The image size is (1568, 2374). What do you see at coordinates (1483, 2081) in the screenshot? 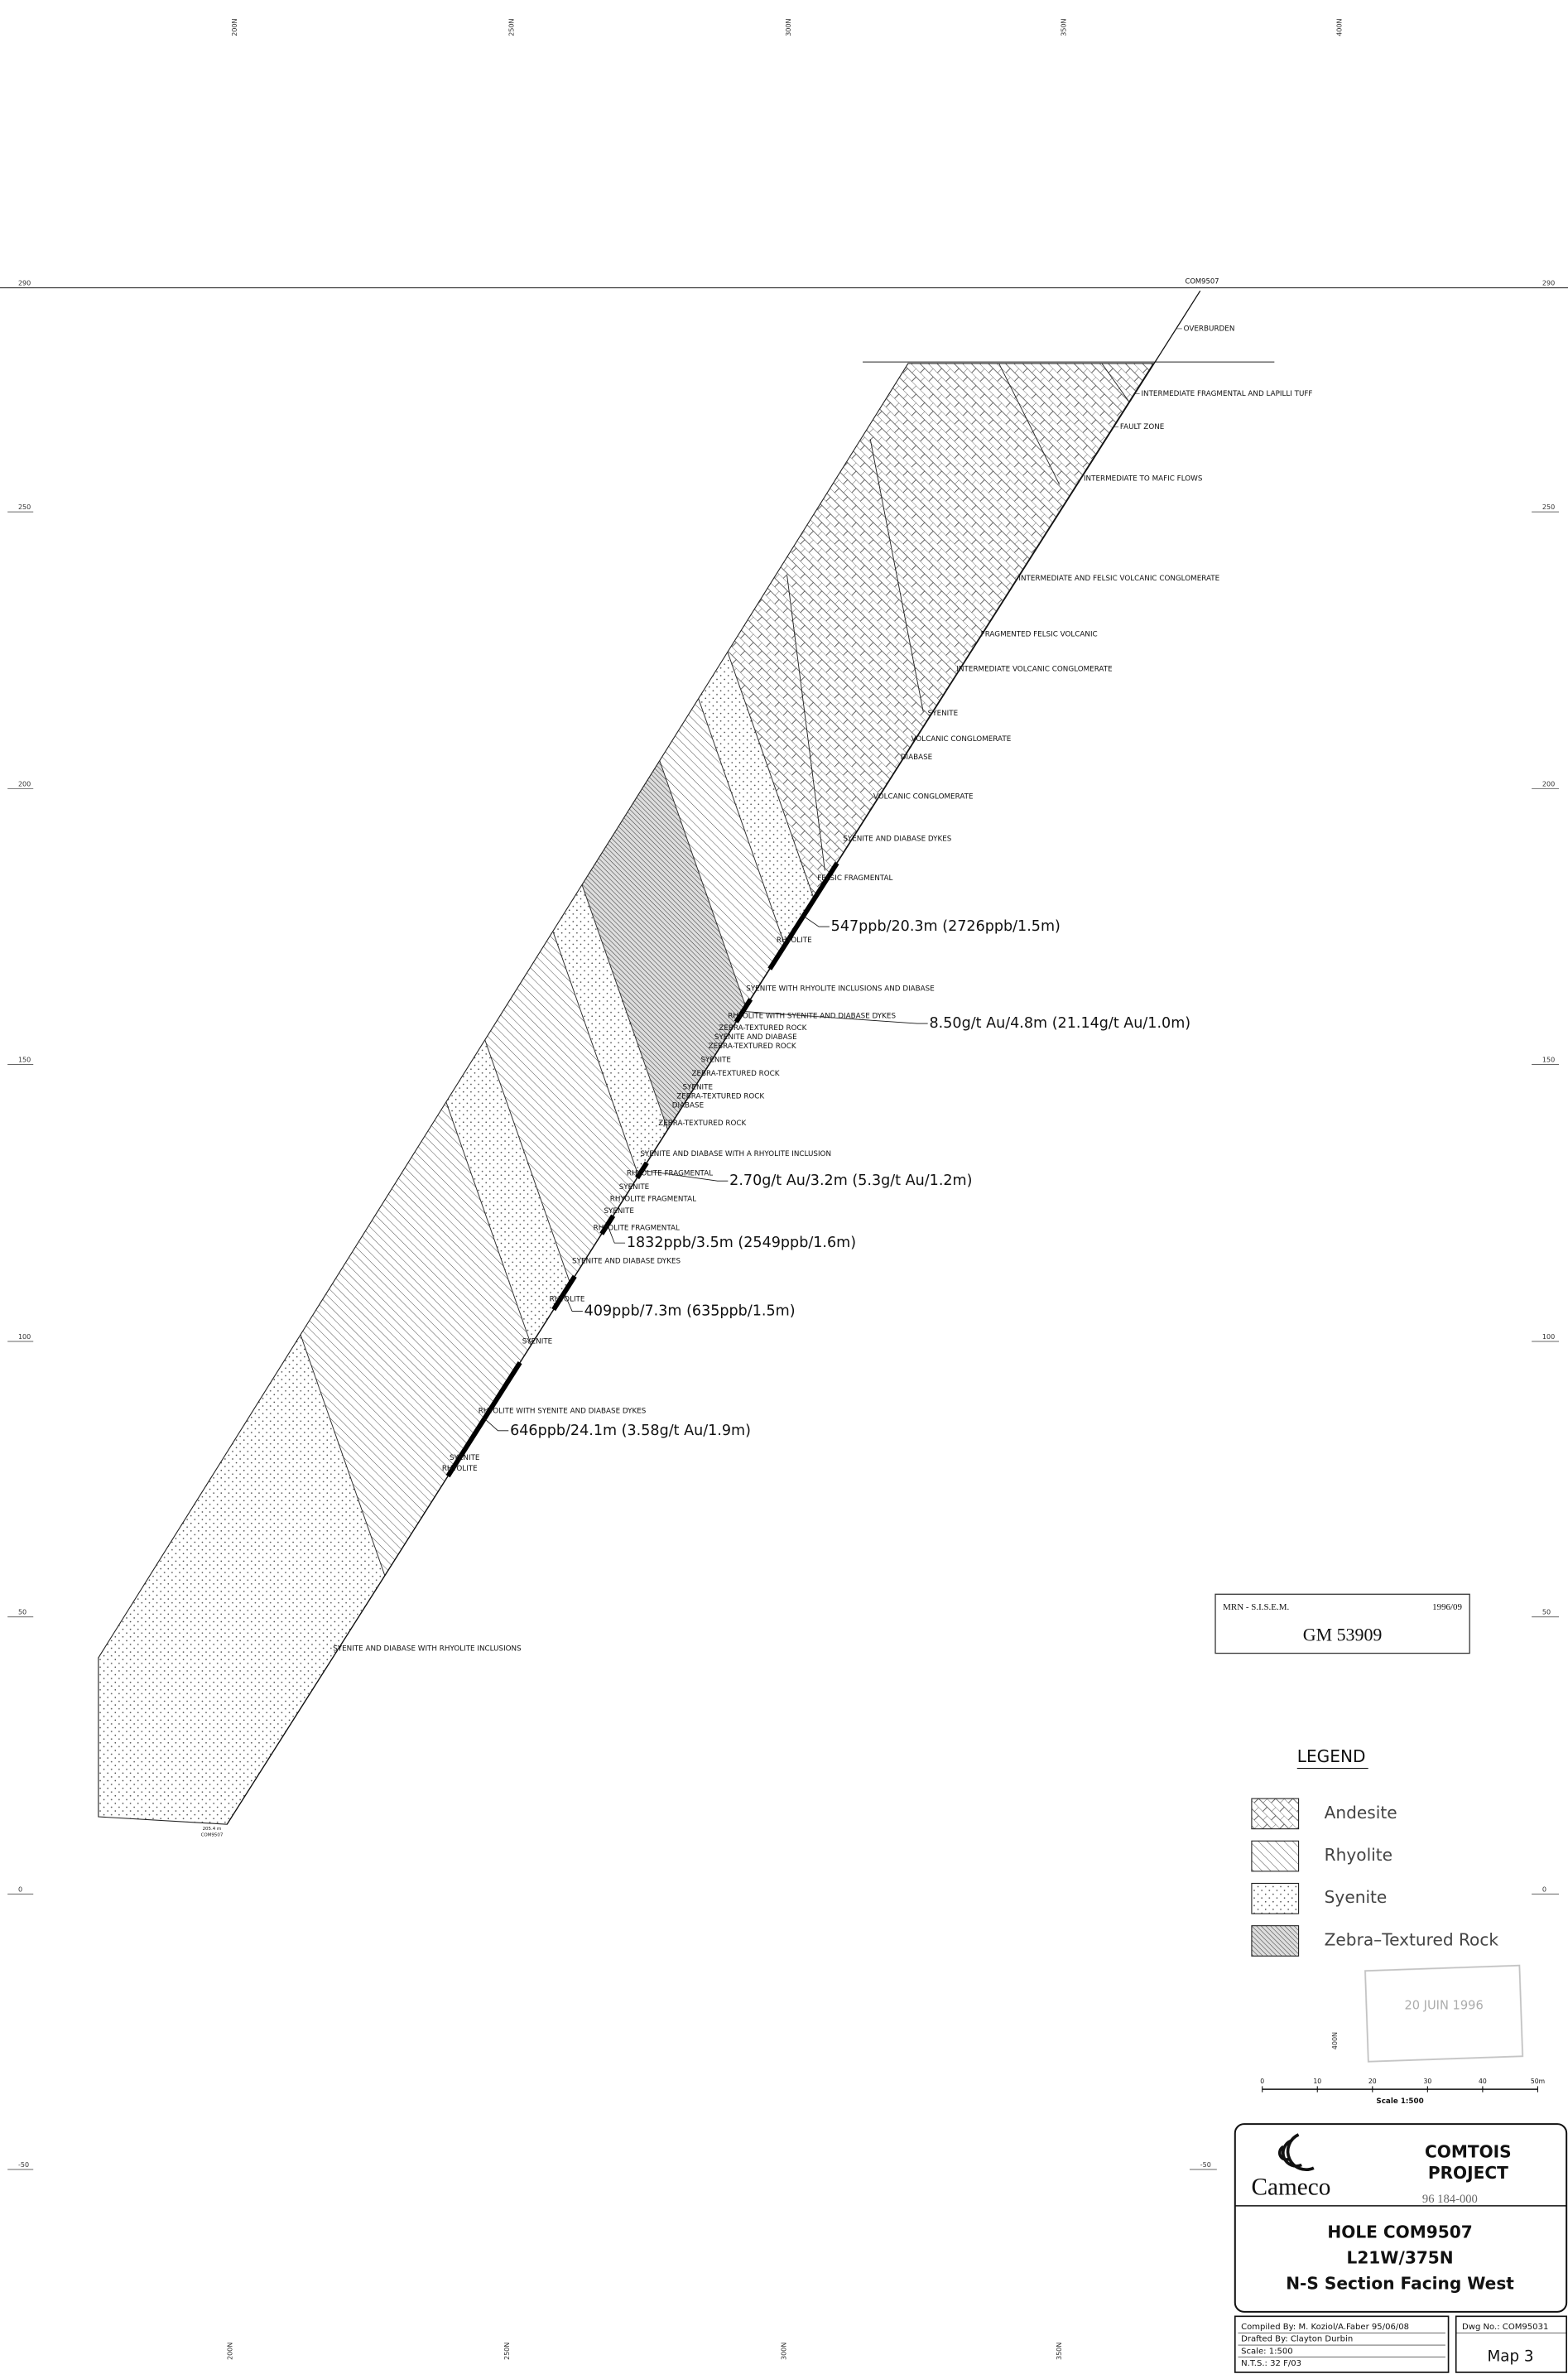
I see `scale-tick-label: 40` at bounding box center [1483, 2081].